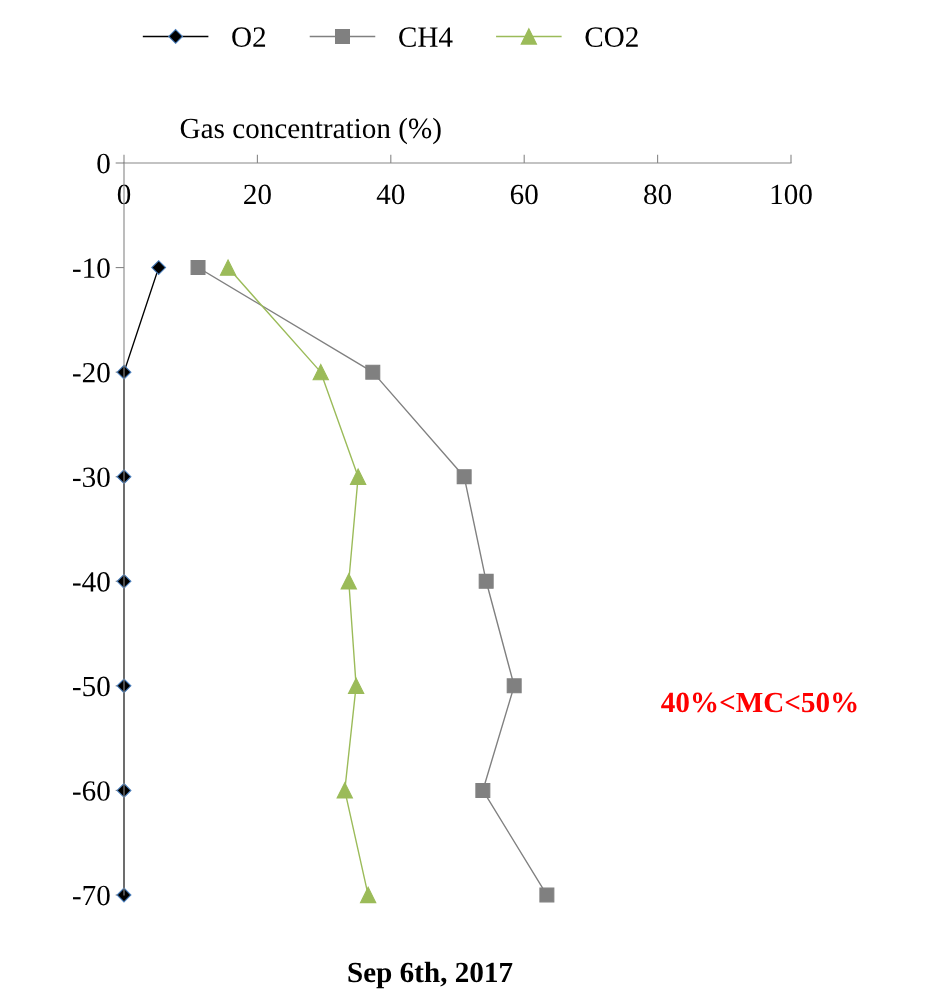 The width and height of the screenshot is (932, 1003). I want to click on legend-label: CH4, so click(426, 37).